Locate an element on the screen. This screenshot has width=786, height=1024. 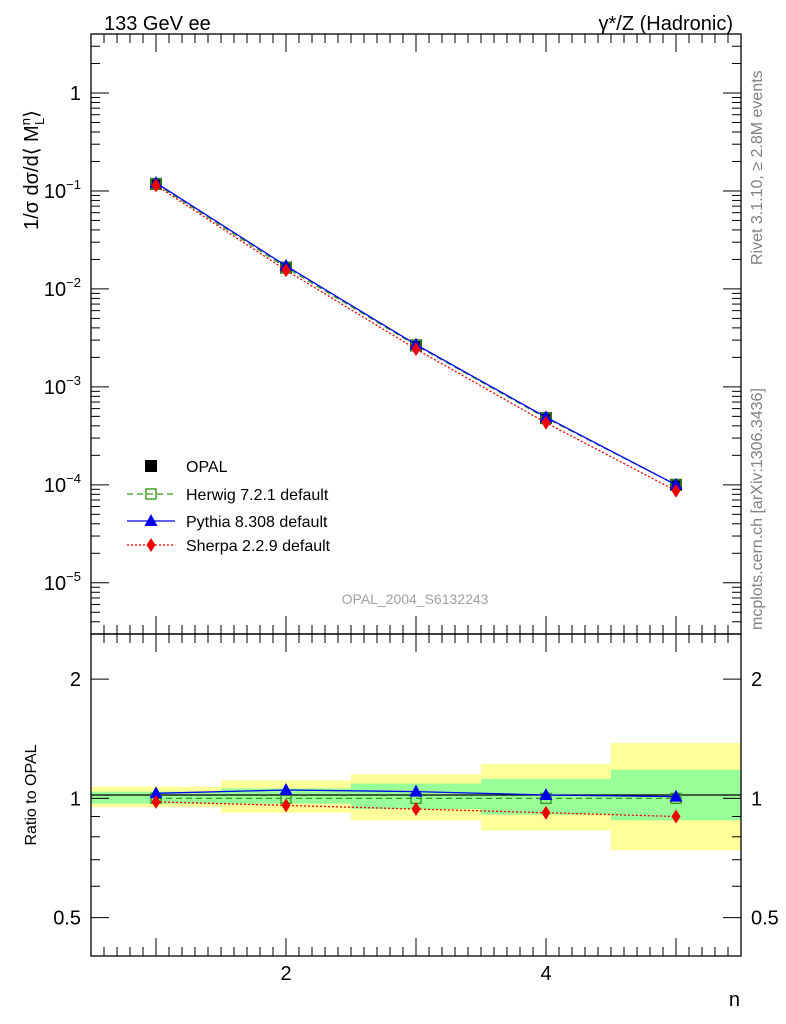
ratio-series-sherpa is located at coordinates (416, 809).